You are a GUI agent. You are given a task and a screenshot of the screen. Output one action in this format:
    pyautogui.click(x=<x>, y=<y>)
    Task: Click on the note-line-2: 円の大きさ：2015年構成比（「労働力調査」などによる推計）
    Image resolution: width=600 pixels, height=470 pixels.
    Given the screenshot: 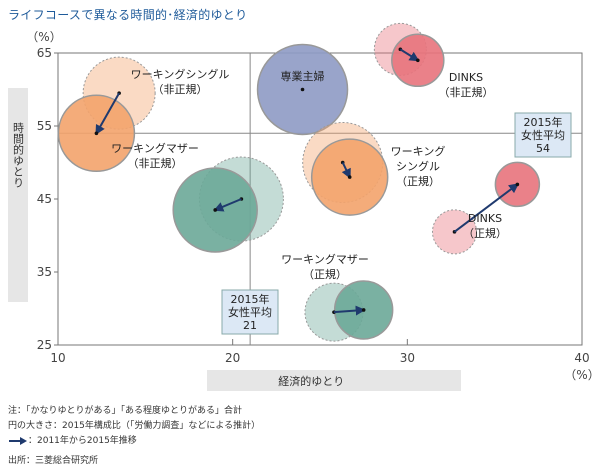 What is the action you would take?
    pyautogui.click(x=134, y=426)
    